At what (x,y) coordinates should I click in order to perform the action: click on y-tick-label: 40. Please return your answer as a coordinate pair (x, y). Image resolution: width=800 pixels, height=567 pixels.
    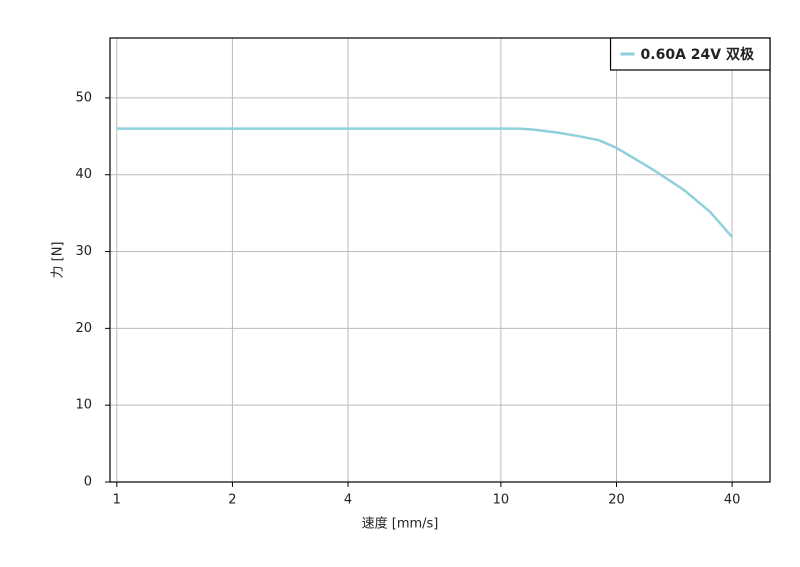
    Looking at the image, I should click on (83, 174).